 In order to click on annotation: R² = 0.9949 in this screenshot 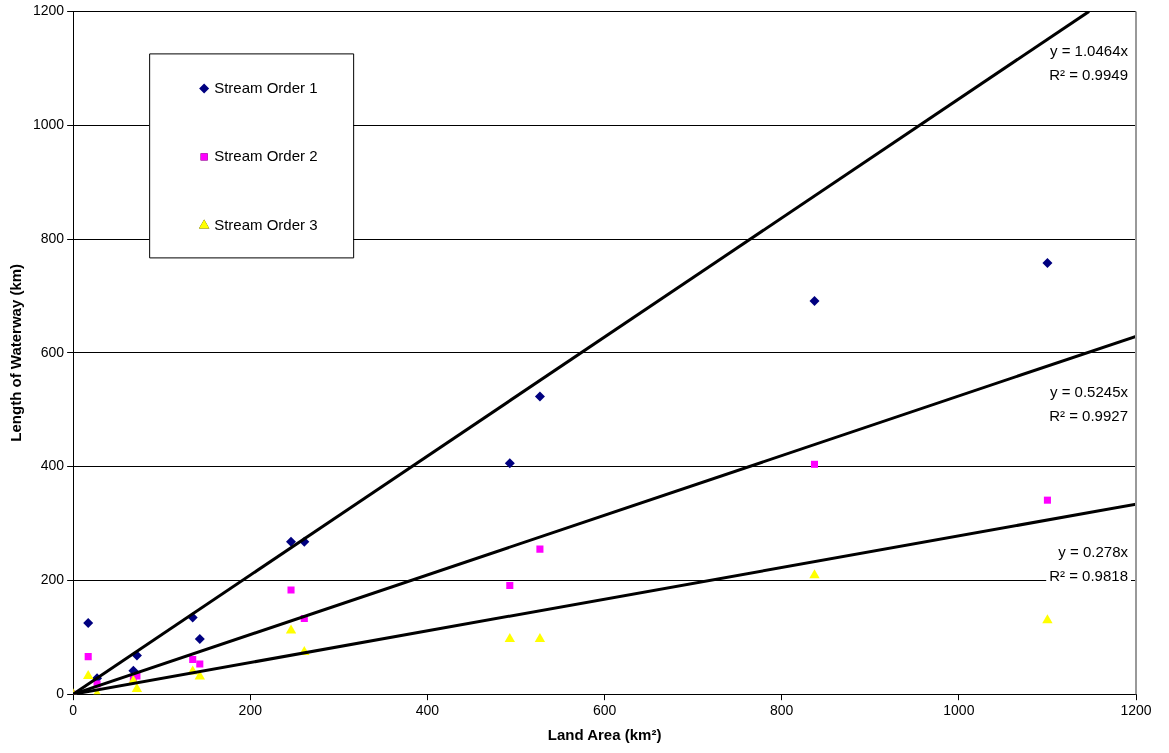, I will do `click(1088, 75)`.